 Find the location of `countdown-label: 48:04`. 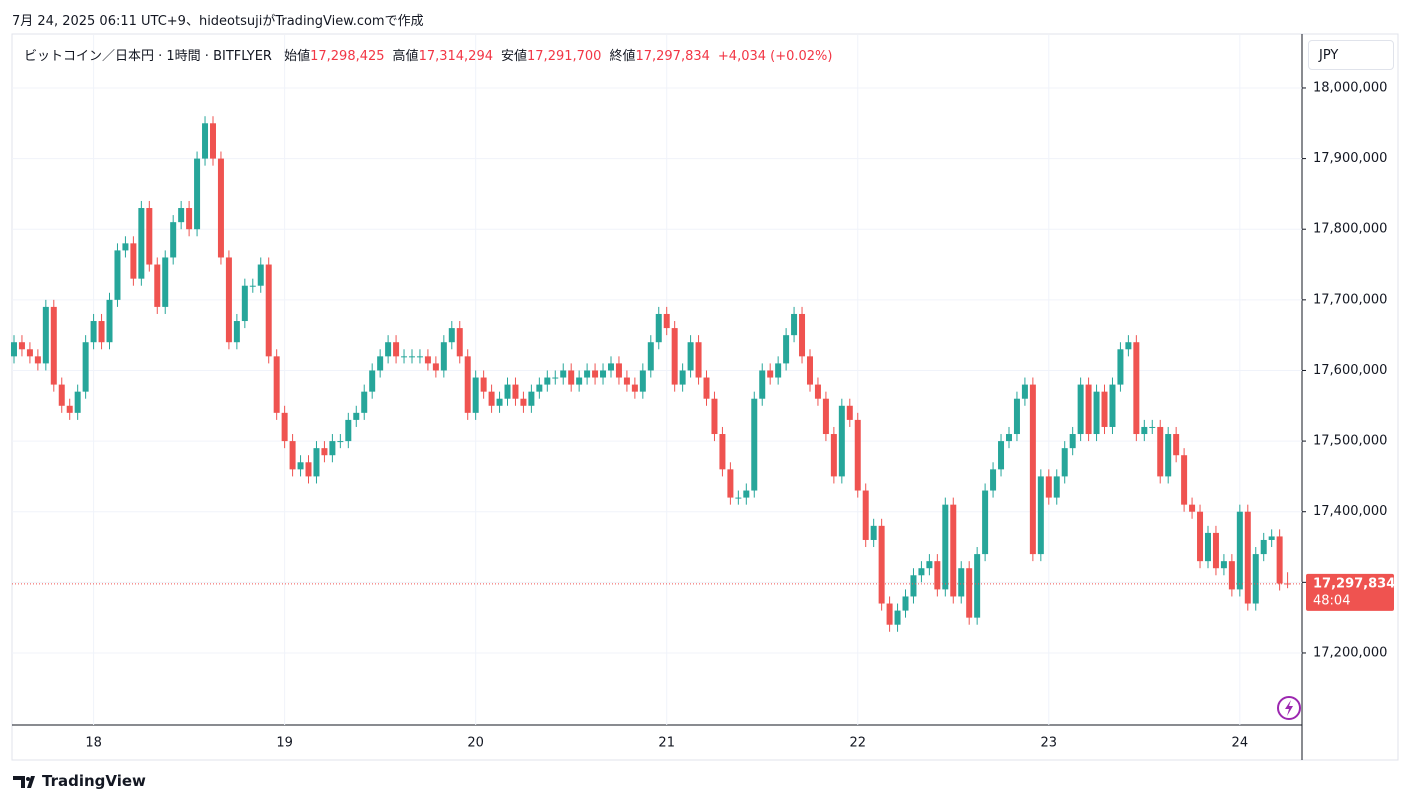

countdown-label: 48:04 is located at coordinates (1331, 600).